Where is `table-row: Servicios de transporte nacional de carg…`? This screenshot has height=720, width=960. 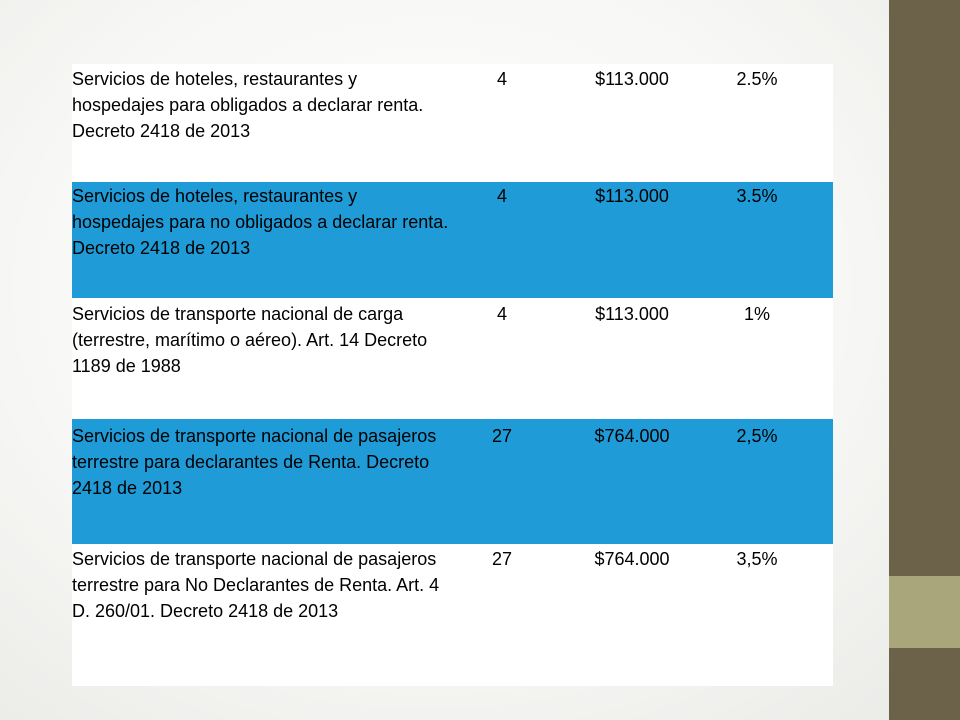
table-row: Servicios de transporte nacional de carg… is located at coordinates (452, 359).